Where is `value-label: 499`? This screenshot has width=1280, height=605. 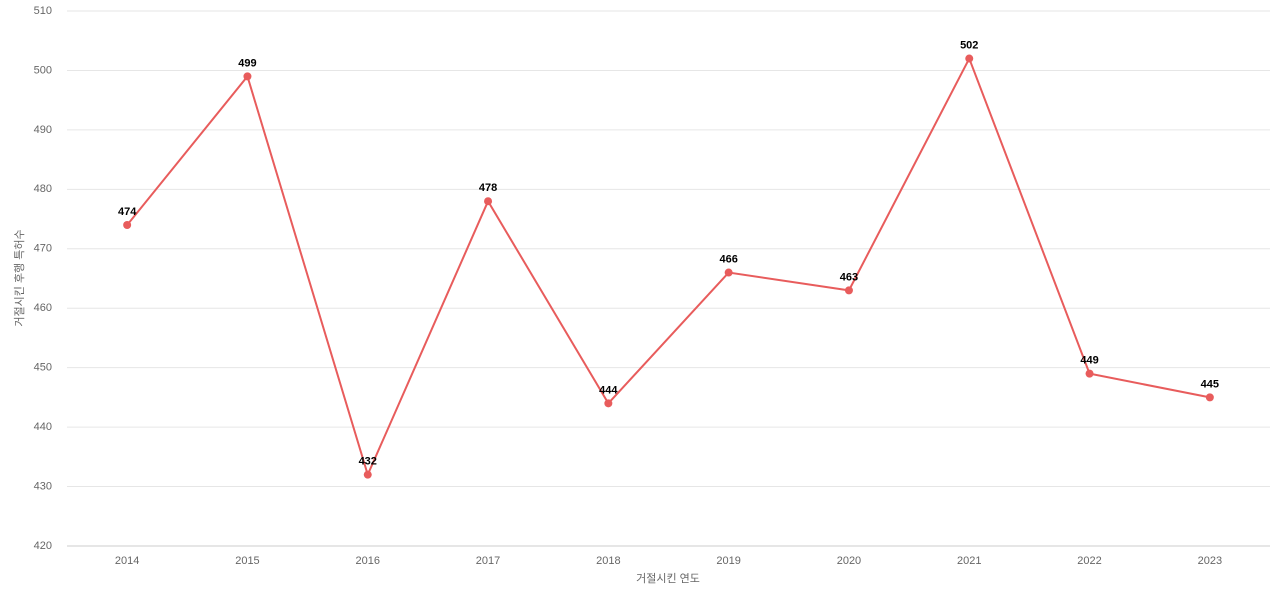 value-label: 499 is located at coordinates (247, 63).